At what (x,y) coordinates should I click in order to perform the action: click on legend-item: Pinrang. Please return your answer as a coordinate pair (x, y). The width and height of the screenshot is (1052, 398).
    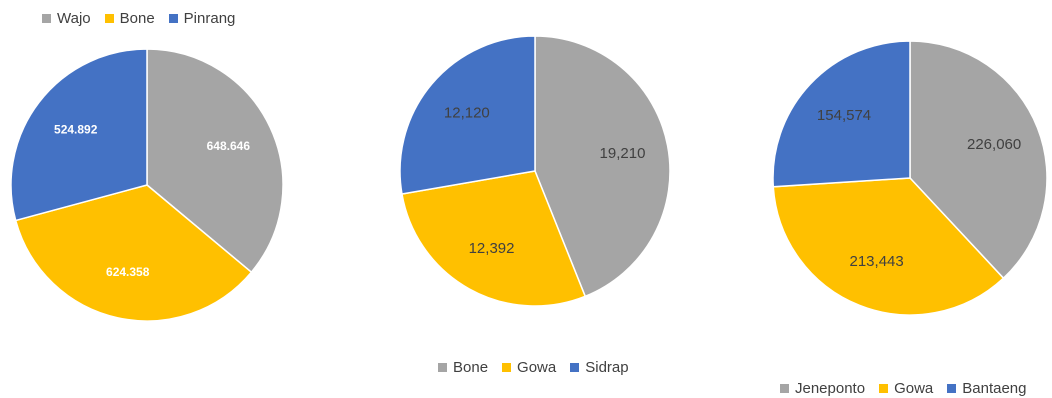
    Looking at the image, I should click on (202, 18).